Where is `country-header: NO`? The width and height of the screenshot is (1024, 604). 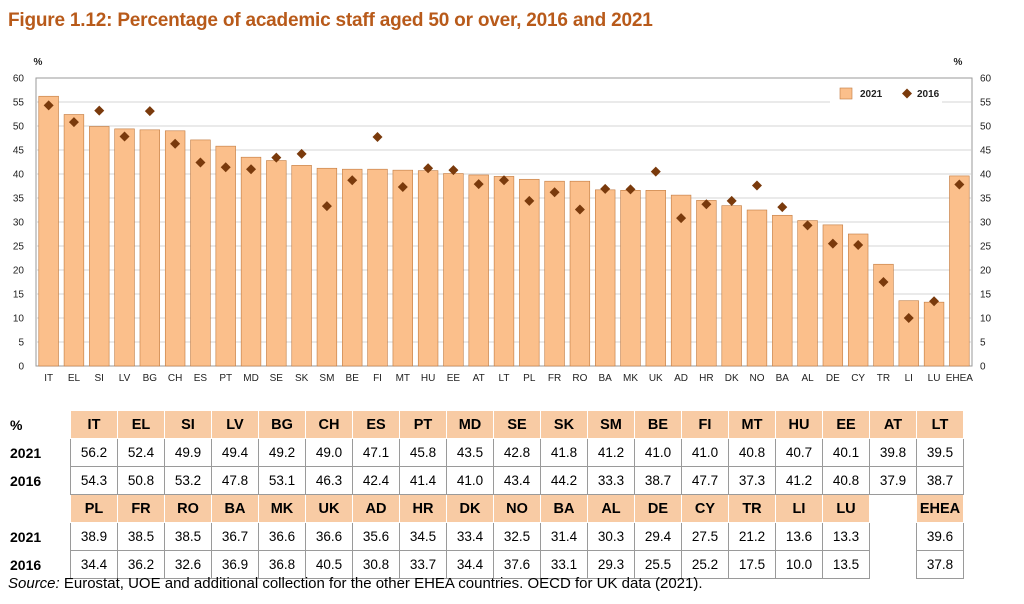 country-header: NO is located at coordinates (517, 508).